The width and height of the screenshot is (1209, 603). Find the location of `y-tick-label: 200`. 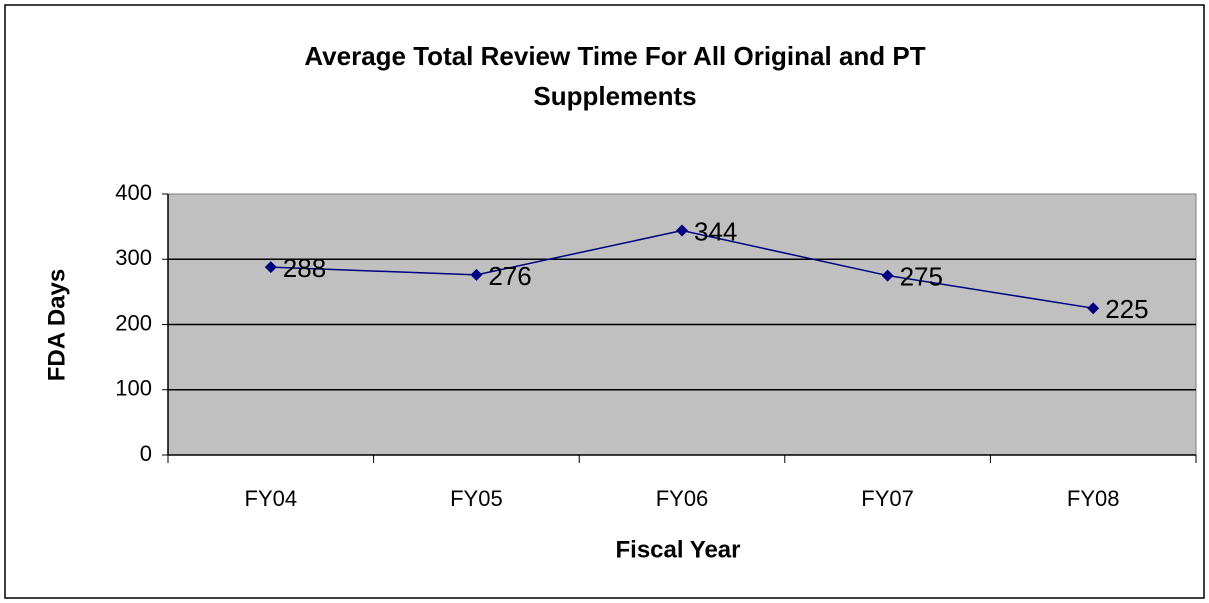

y-tick-label: 200 is located at coordinates (133, 322).